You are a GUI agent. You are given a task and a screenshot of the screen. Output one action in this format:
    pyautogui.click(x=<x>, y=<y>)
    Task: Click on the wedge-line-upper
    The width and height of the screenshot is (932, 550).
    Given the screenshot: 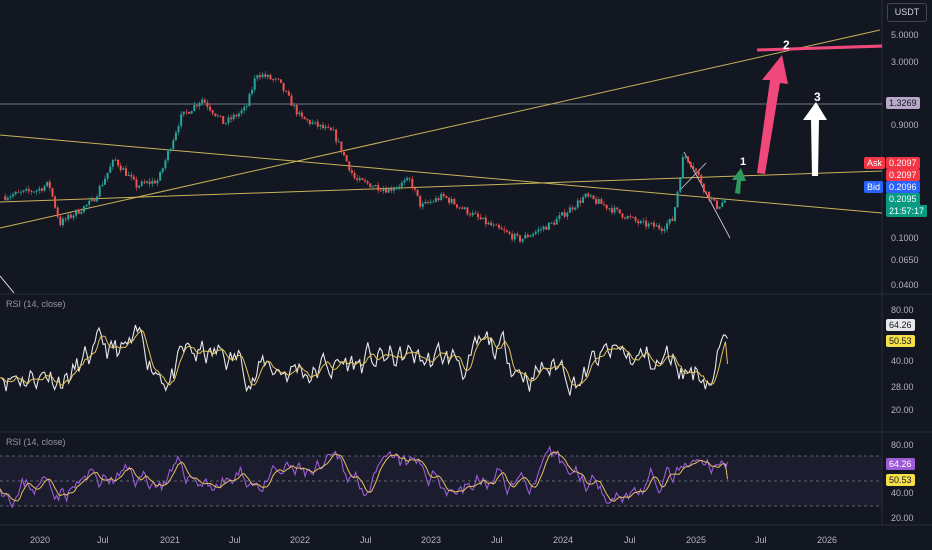 What is the action you would take?
    pyautogui.click(x=707, y=195)
    